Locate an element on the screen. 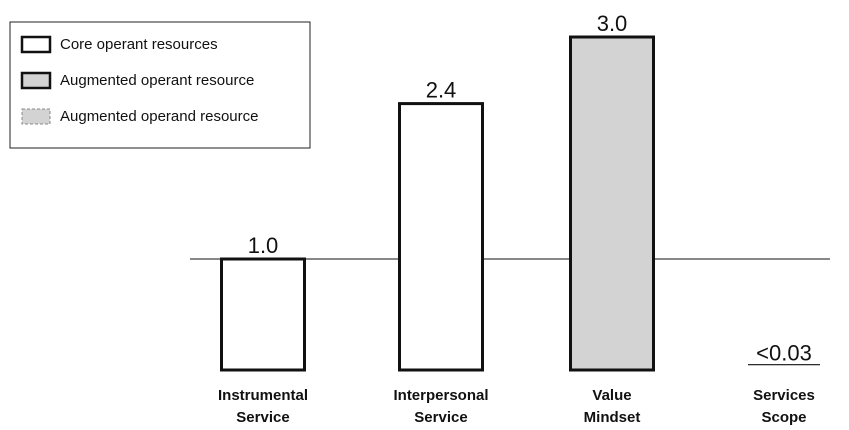  x-tick-label: Scope is located at coordinates (783, 417).